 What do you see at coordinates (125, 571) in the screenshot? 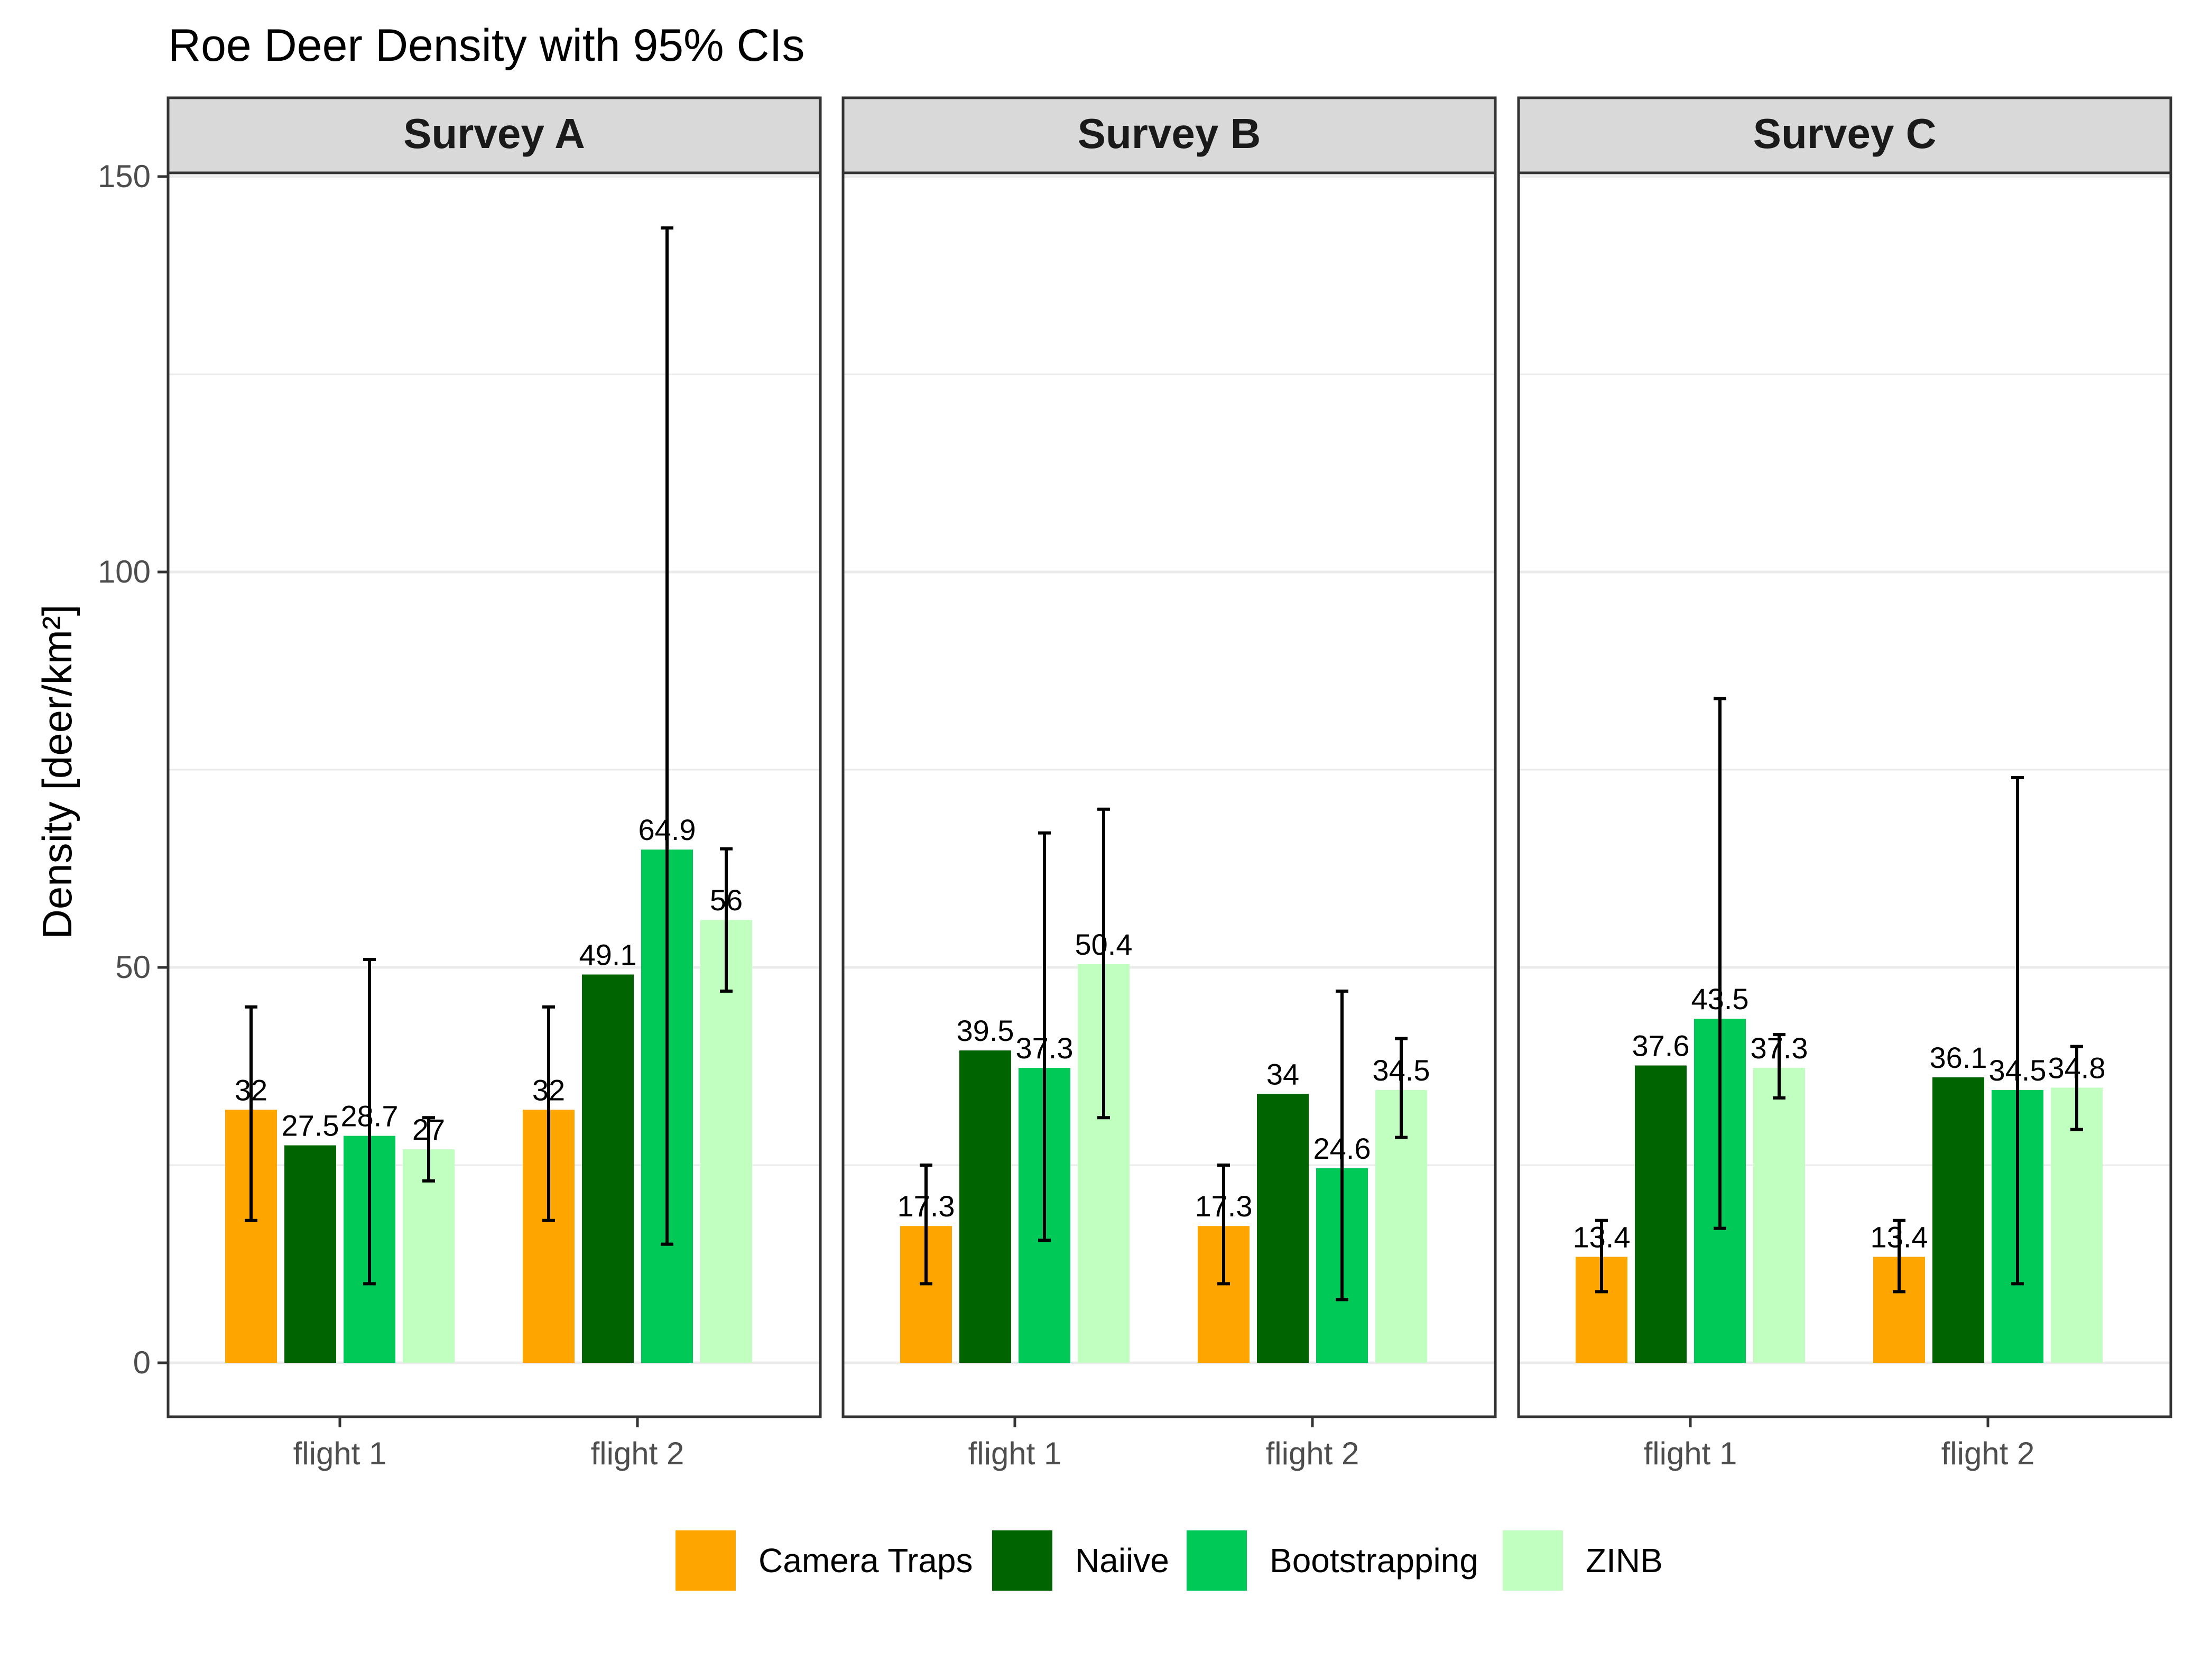
I see `y-tick-label: 100` at bounding box center [125, 571].